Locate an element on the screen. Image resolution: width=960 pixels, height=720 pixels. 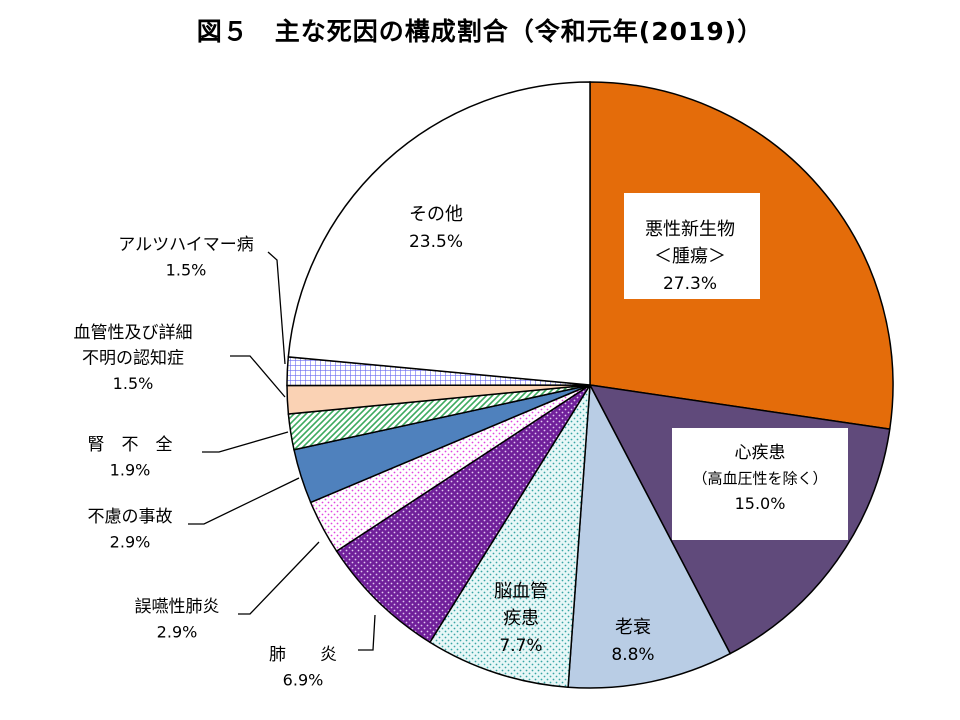
slice-value-5: 2.9% is located at coordinates (177, 632).